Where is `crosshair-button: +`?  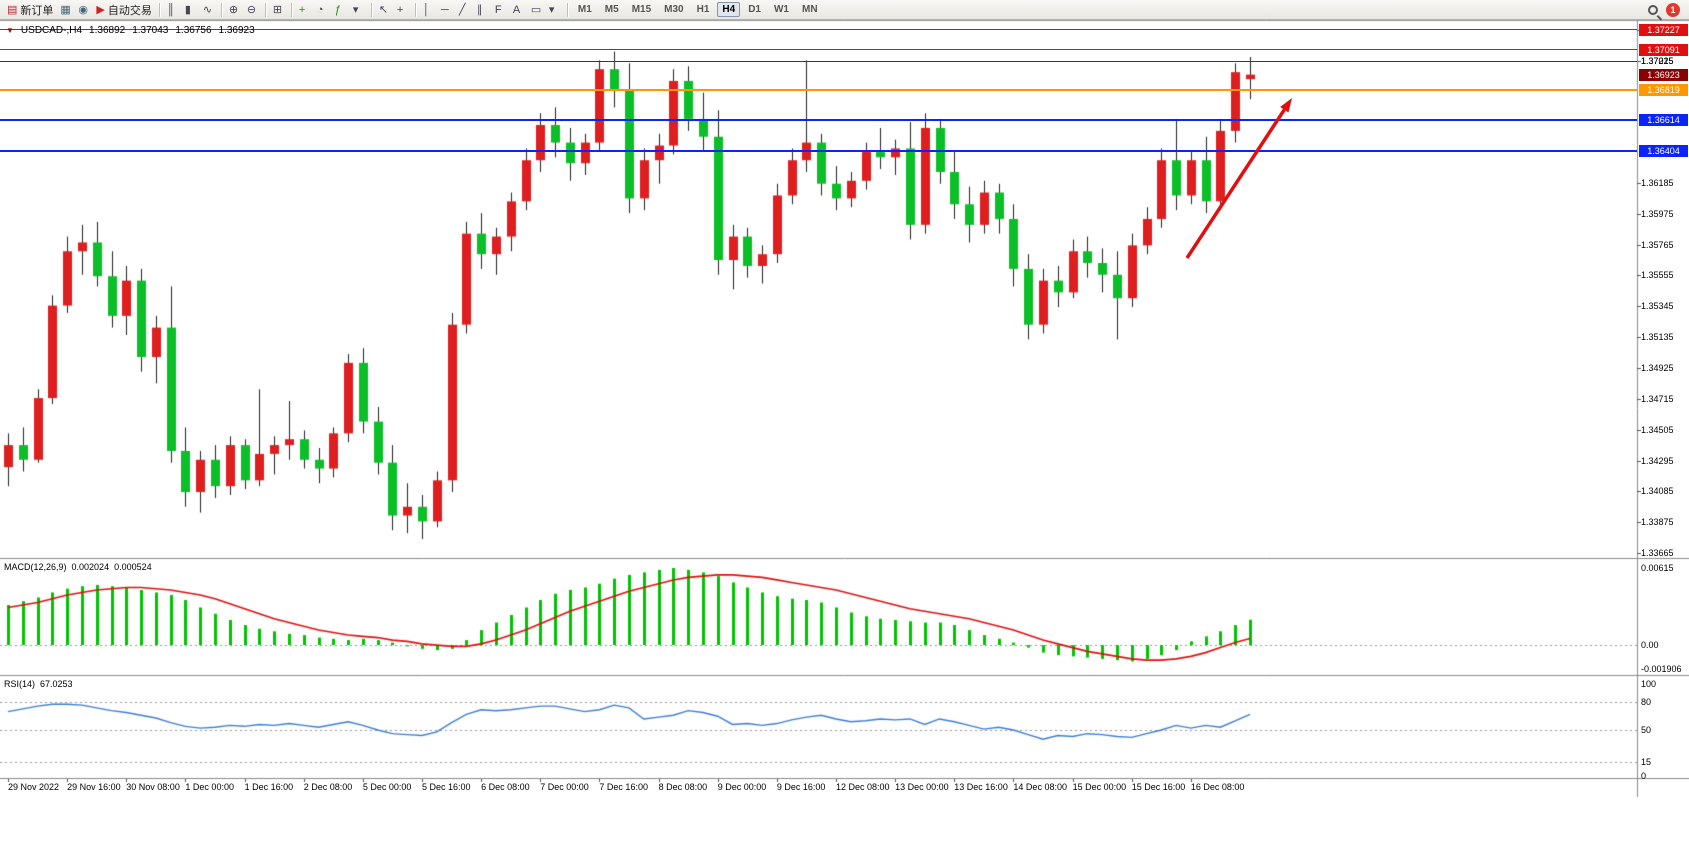
crosshair-button: + is located at coordinates (402, 10).